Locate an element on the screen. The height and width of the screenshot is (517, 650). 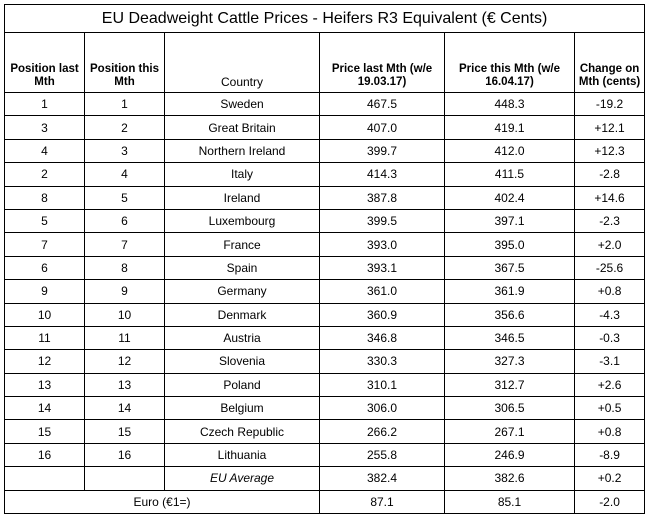
pos-this-cell: 1 is located at coordinates (124, 104).